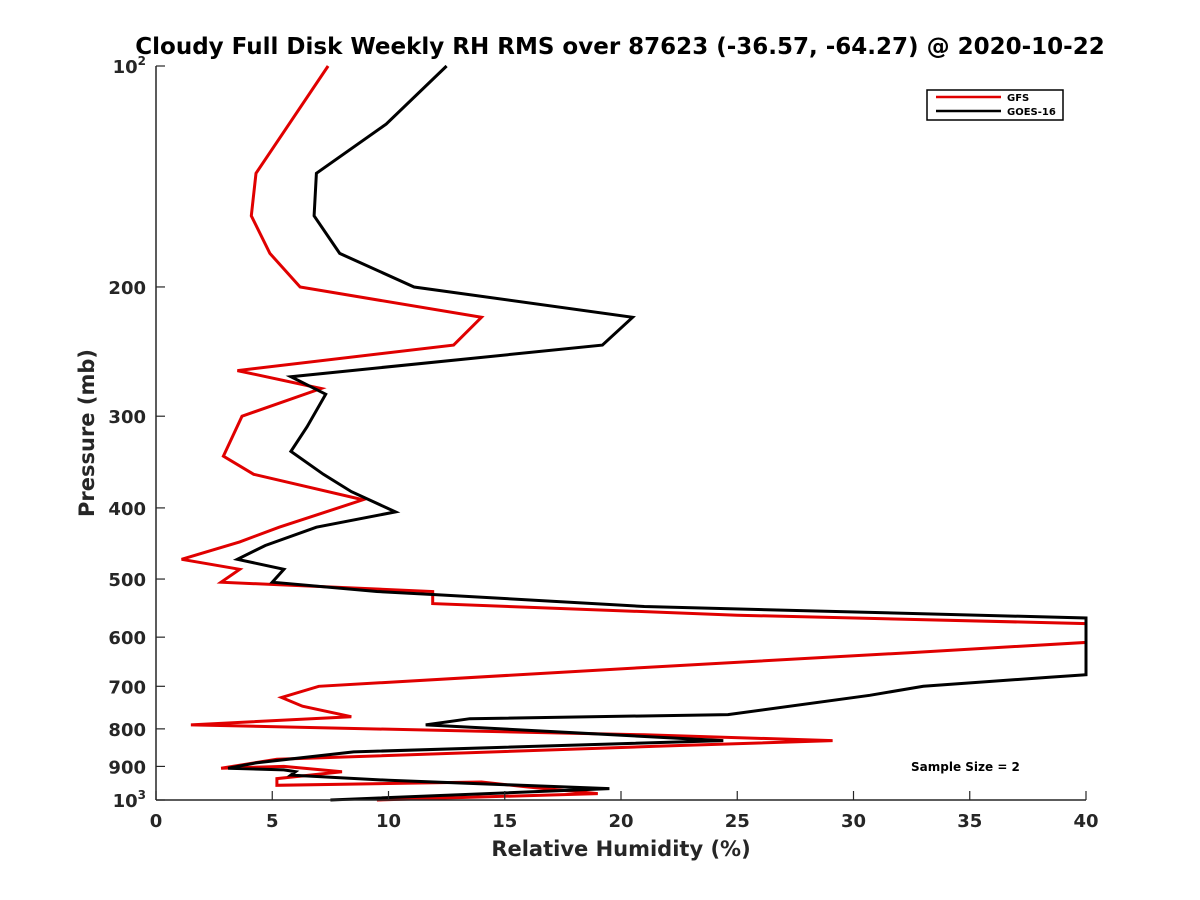  What do you see at coordinates (127, 417) in the screenshot?
I see `y-tick-label: 300` at bounding box center [127, 417].